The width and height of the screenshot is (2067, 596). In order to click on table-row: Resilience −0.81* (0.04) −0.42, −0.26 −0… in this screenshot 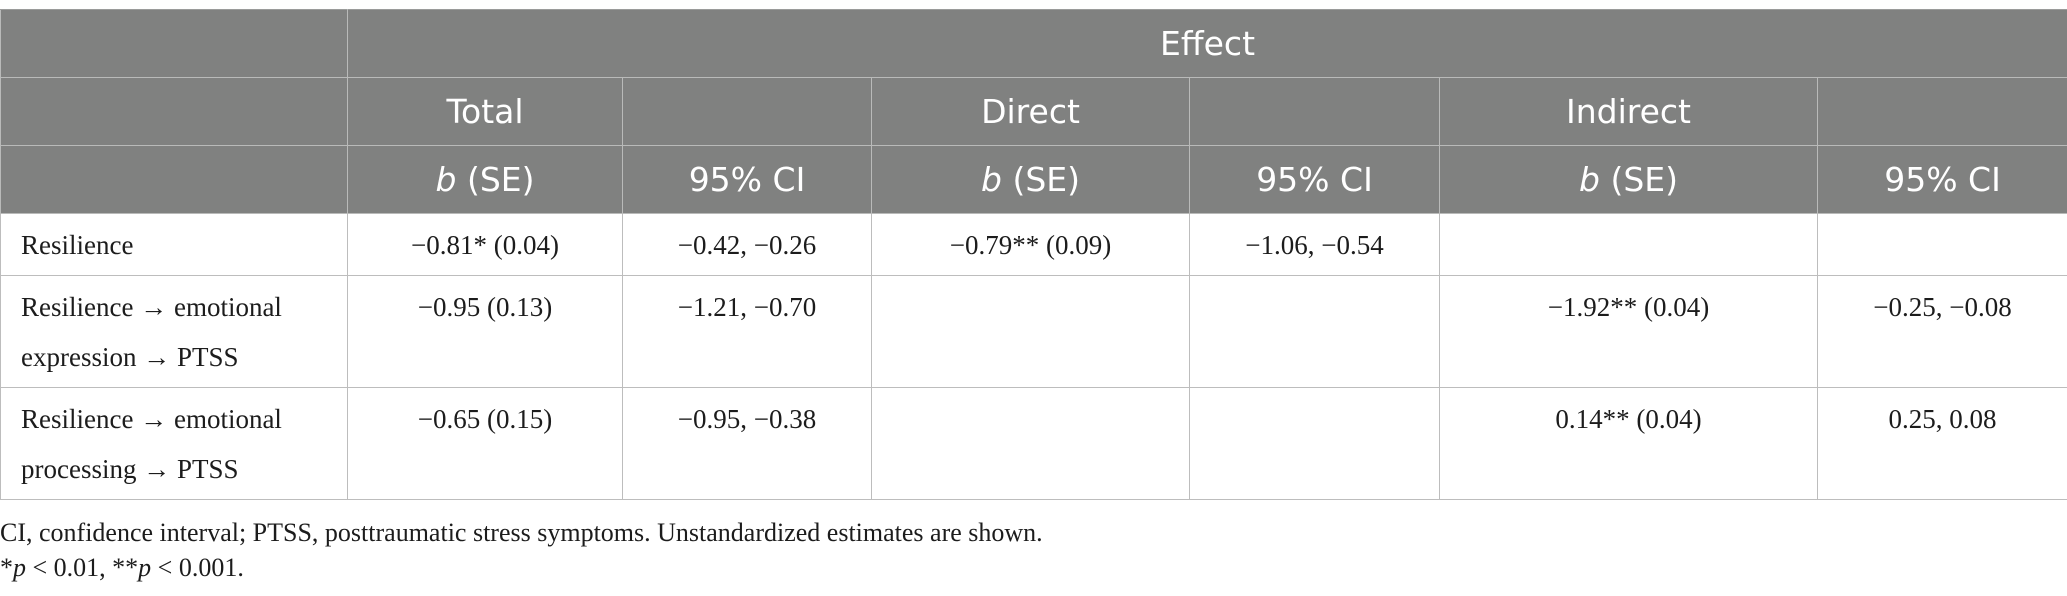, I will do `click(1033, 244)`.